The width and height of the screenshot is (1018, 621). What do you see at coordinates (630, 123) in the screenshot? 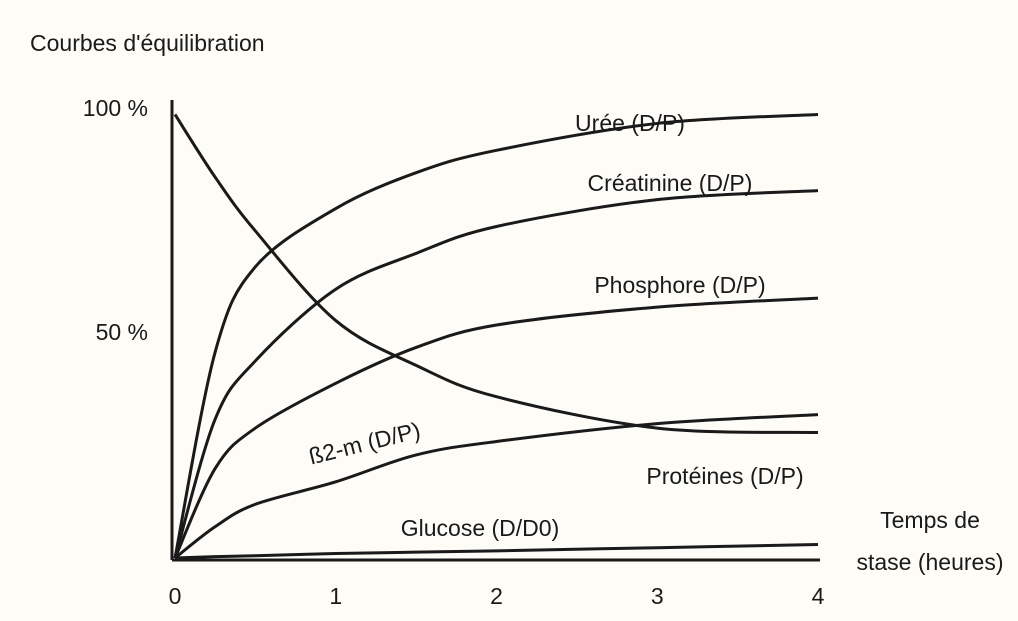
I see `curve-label: Urée (D/P)` at bounding box center [630, 123].